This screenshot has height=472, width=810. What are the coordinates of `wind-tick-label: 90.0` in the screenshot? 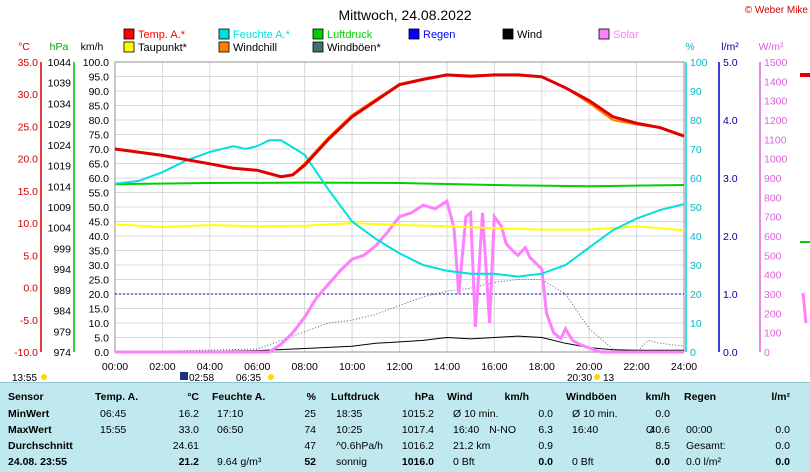 It's located at (99, 92).